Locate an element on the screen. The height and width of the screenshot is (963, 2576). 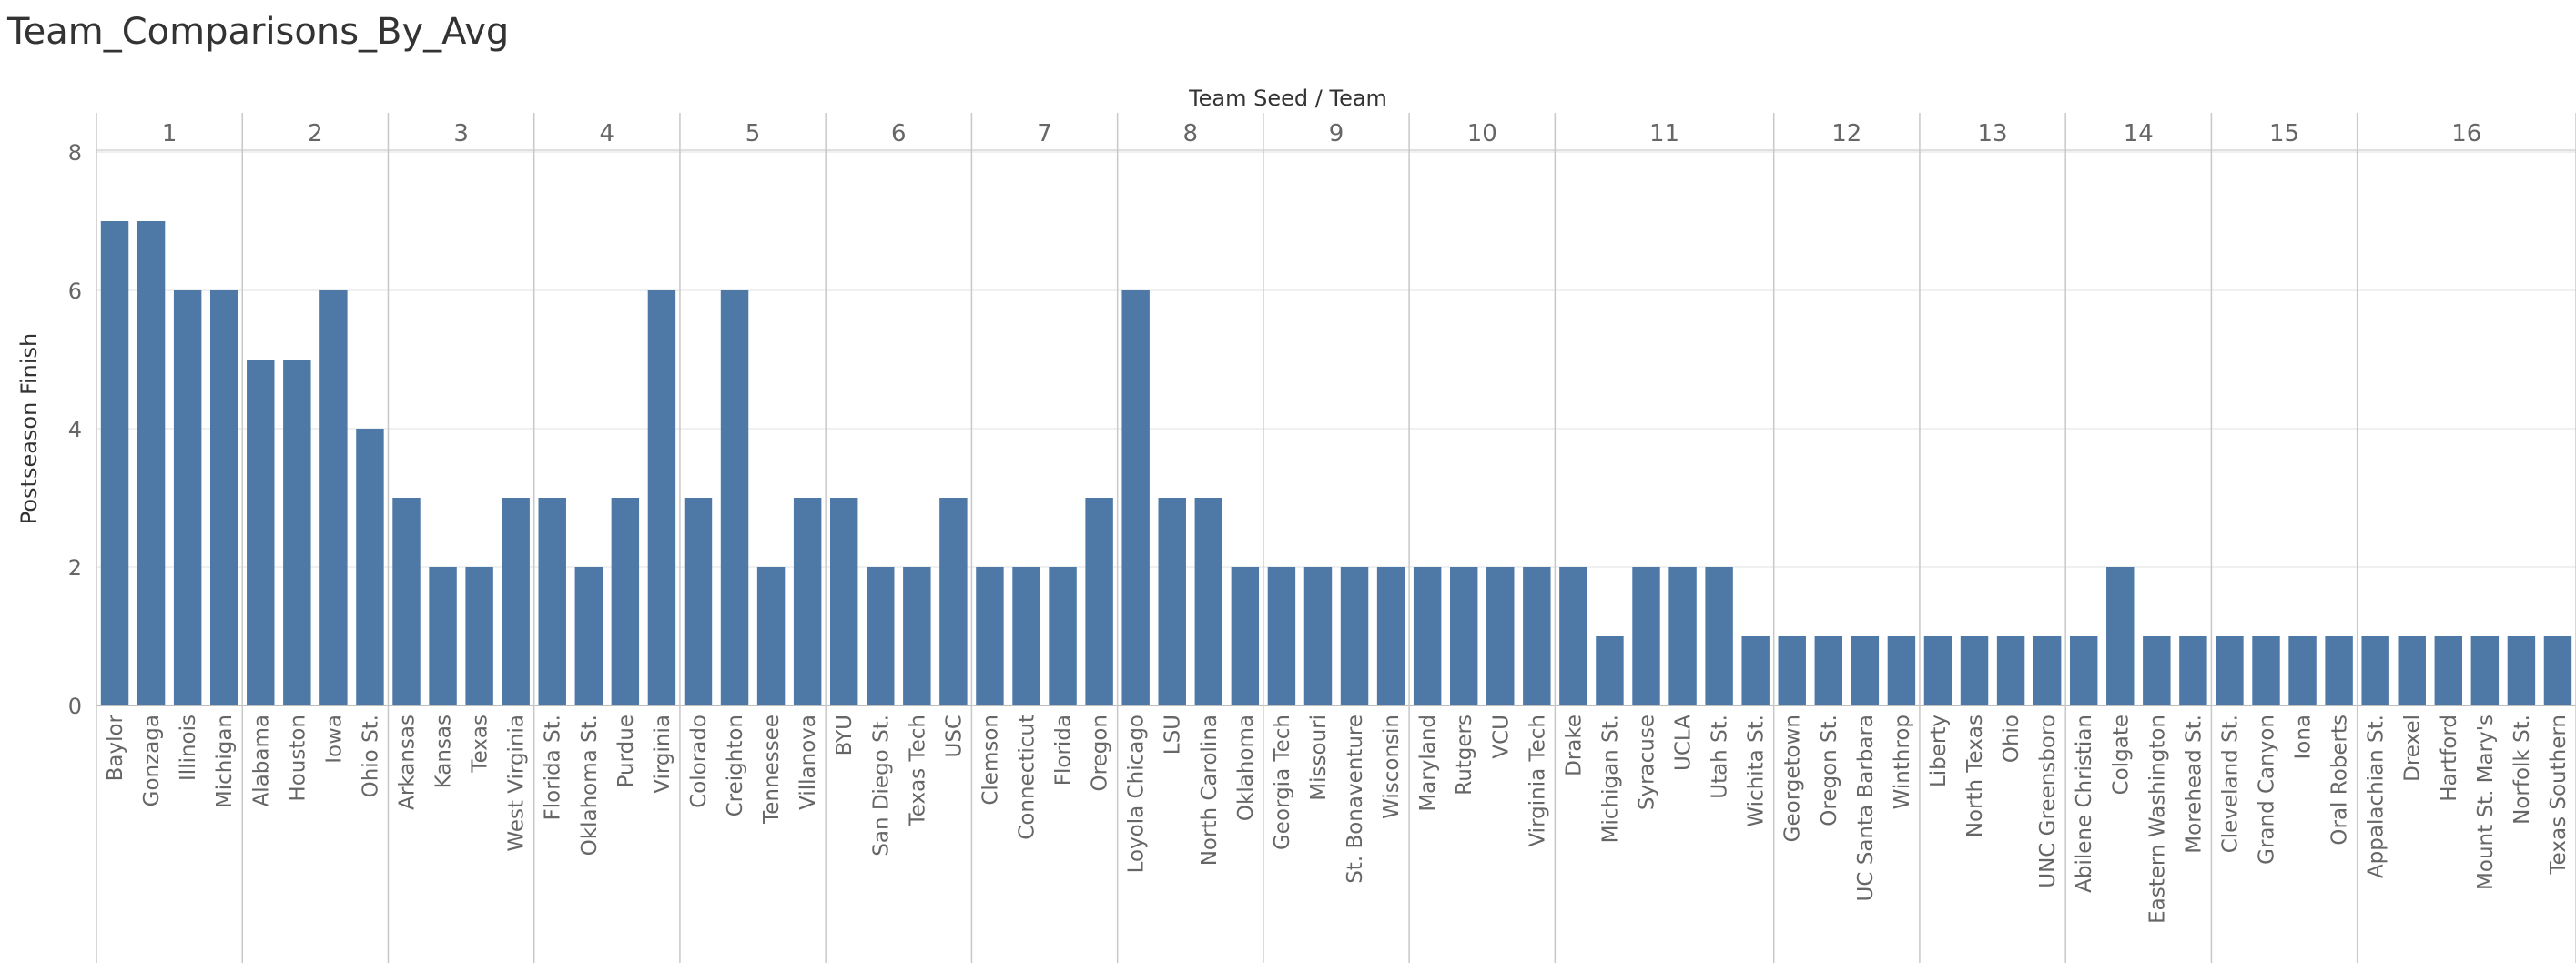
team-label: Texas Southern is located at coordinates (2559, 795).